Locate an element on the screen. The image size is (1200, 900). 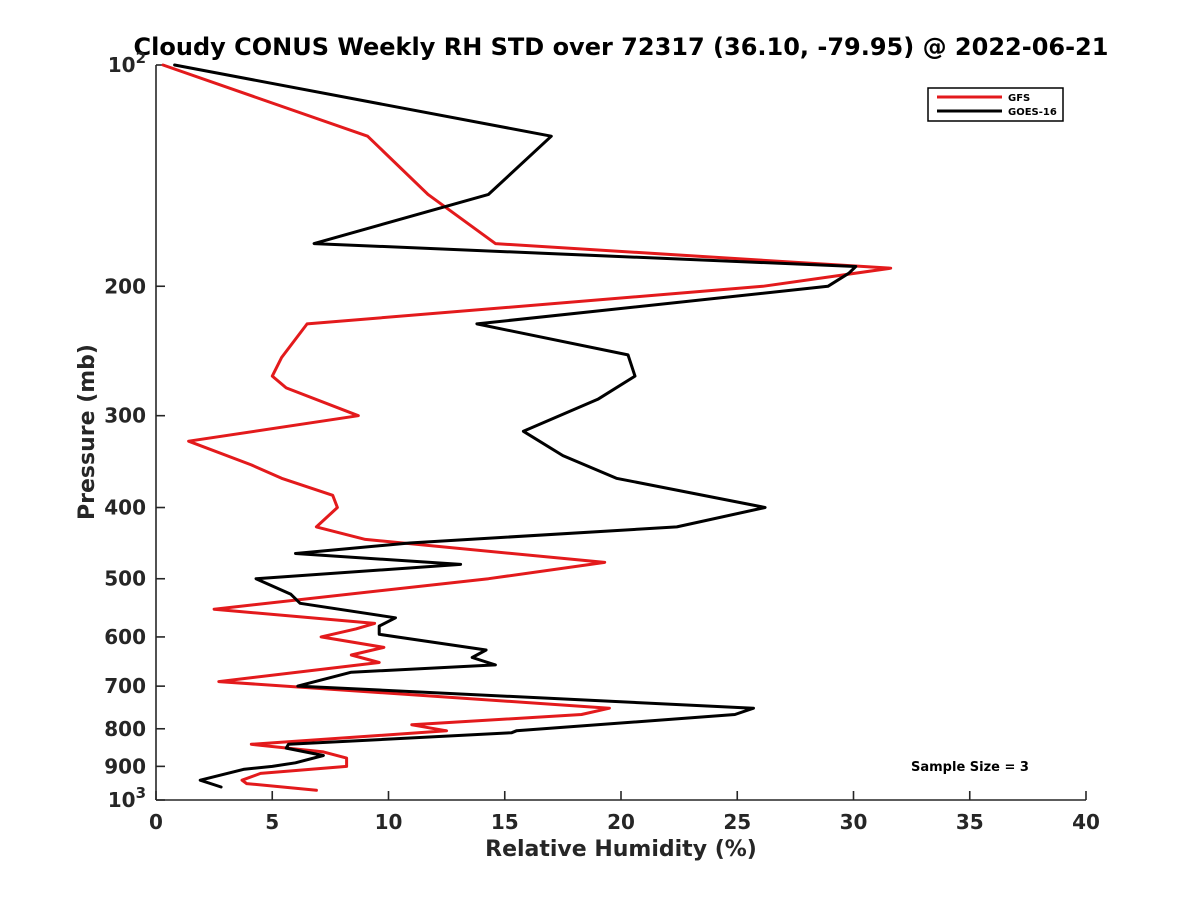
y-tick-label: 600 is located at coordinates (125, 637).